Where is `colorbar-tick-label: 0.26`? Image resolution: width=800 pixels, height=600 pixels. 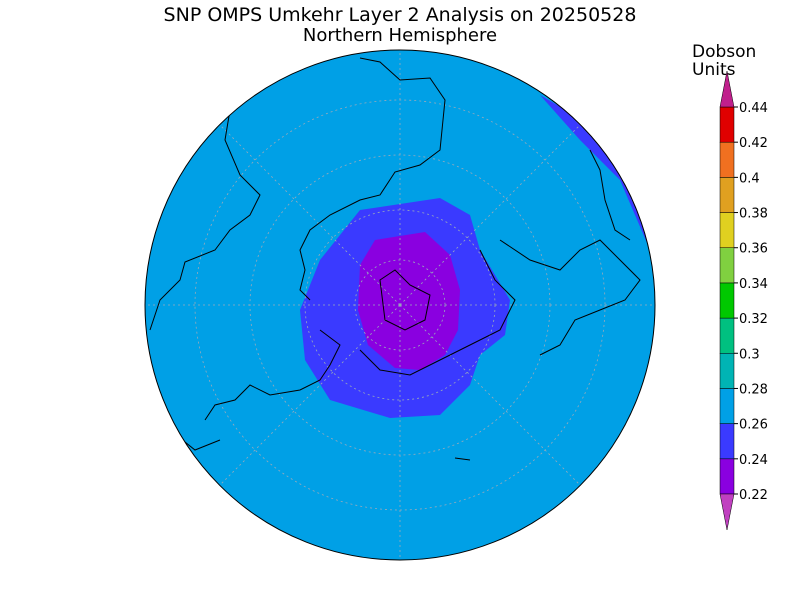 colorbar-tick-label: 0.26 is located at coordinates (753, 425).